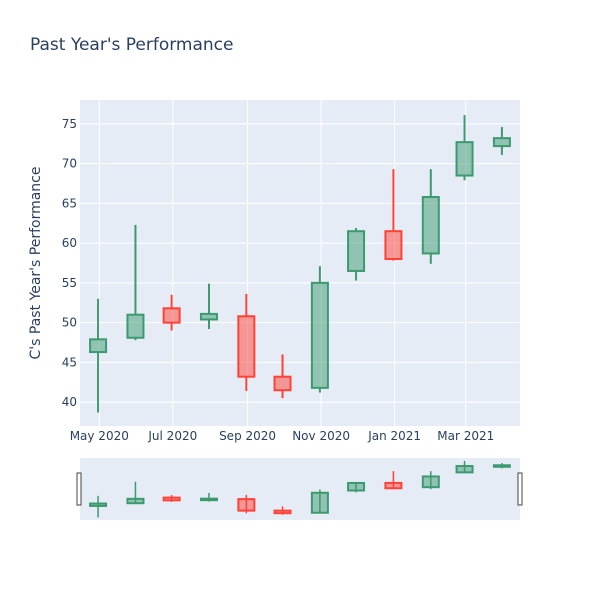 This screenshot has width=600, height=600. I want to click on y-tick-label: 75, so click(69, 124).